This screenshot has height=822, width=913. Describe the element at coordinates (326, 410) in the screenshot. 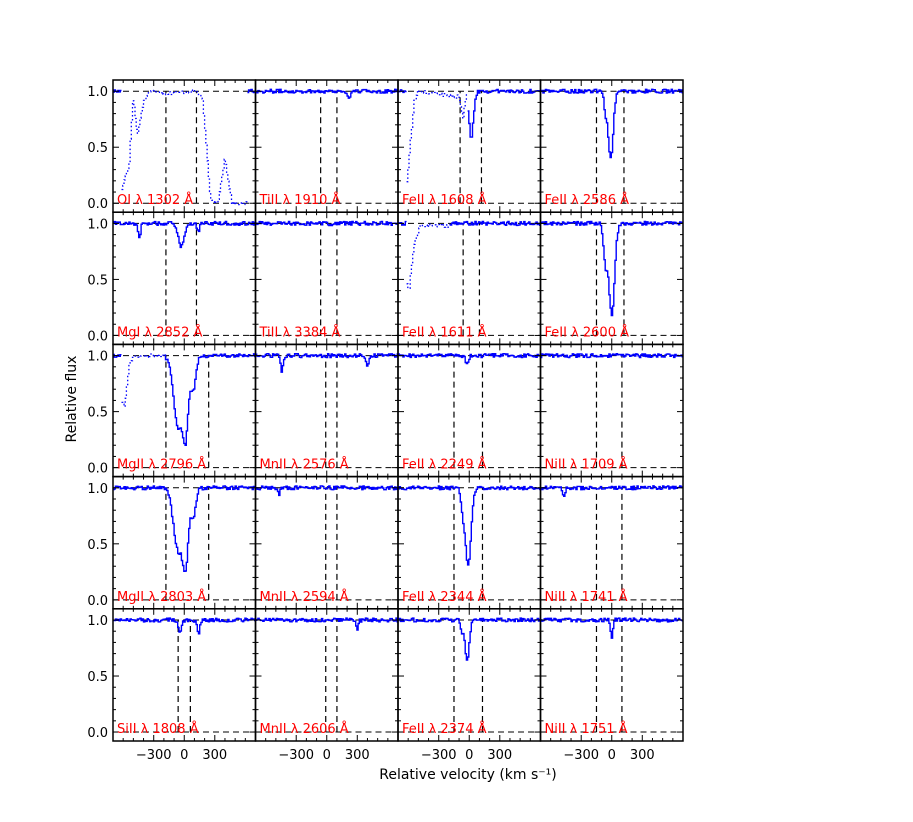

I see `panel: MnII λ 2576 Å` at that location.